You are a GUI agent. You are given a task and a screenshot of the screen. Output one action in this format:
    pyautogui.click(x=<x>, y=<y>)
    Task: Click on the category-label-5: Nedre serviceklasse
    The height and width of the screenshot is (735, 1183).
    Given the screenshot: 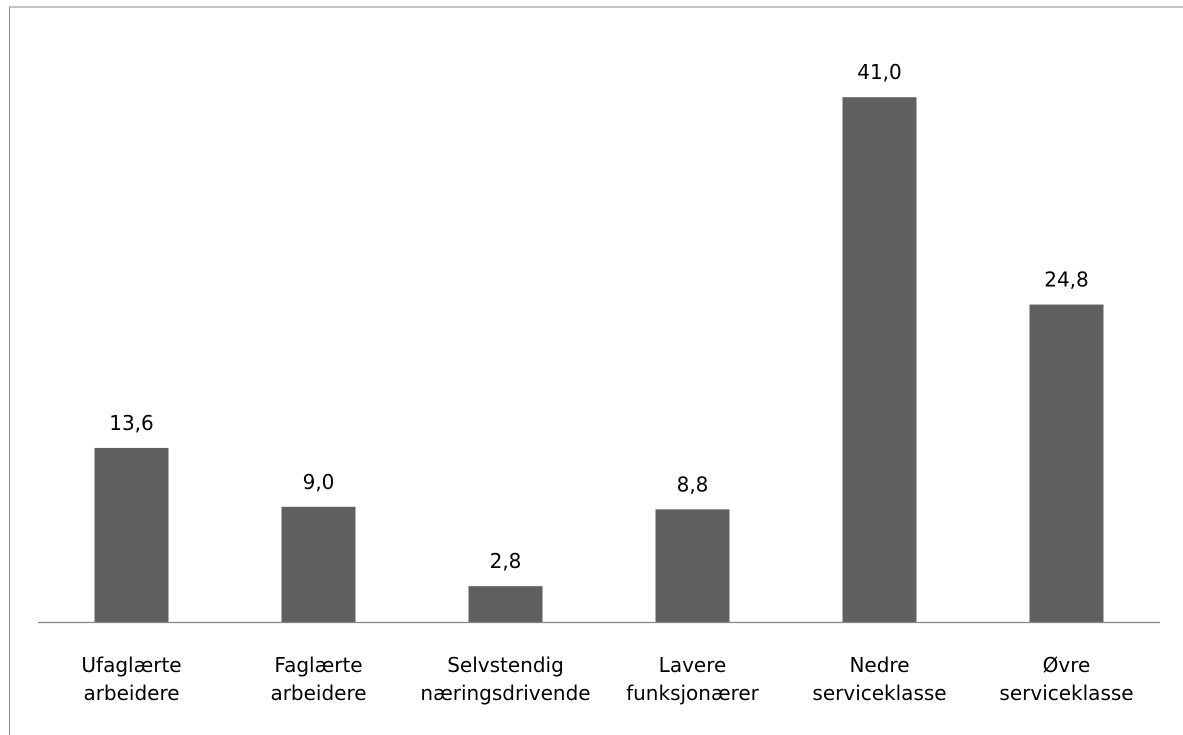 What is the action you would take?
    pyautogui.click(x=879, y=679)
    